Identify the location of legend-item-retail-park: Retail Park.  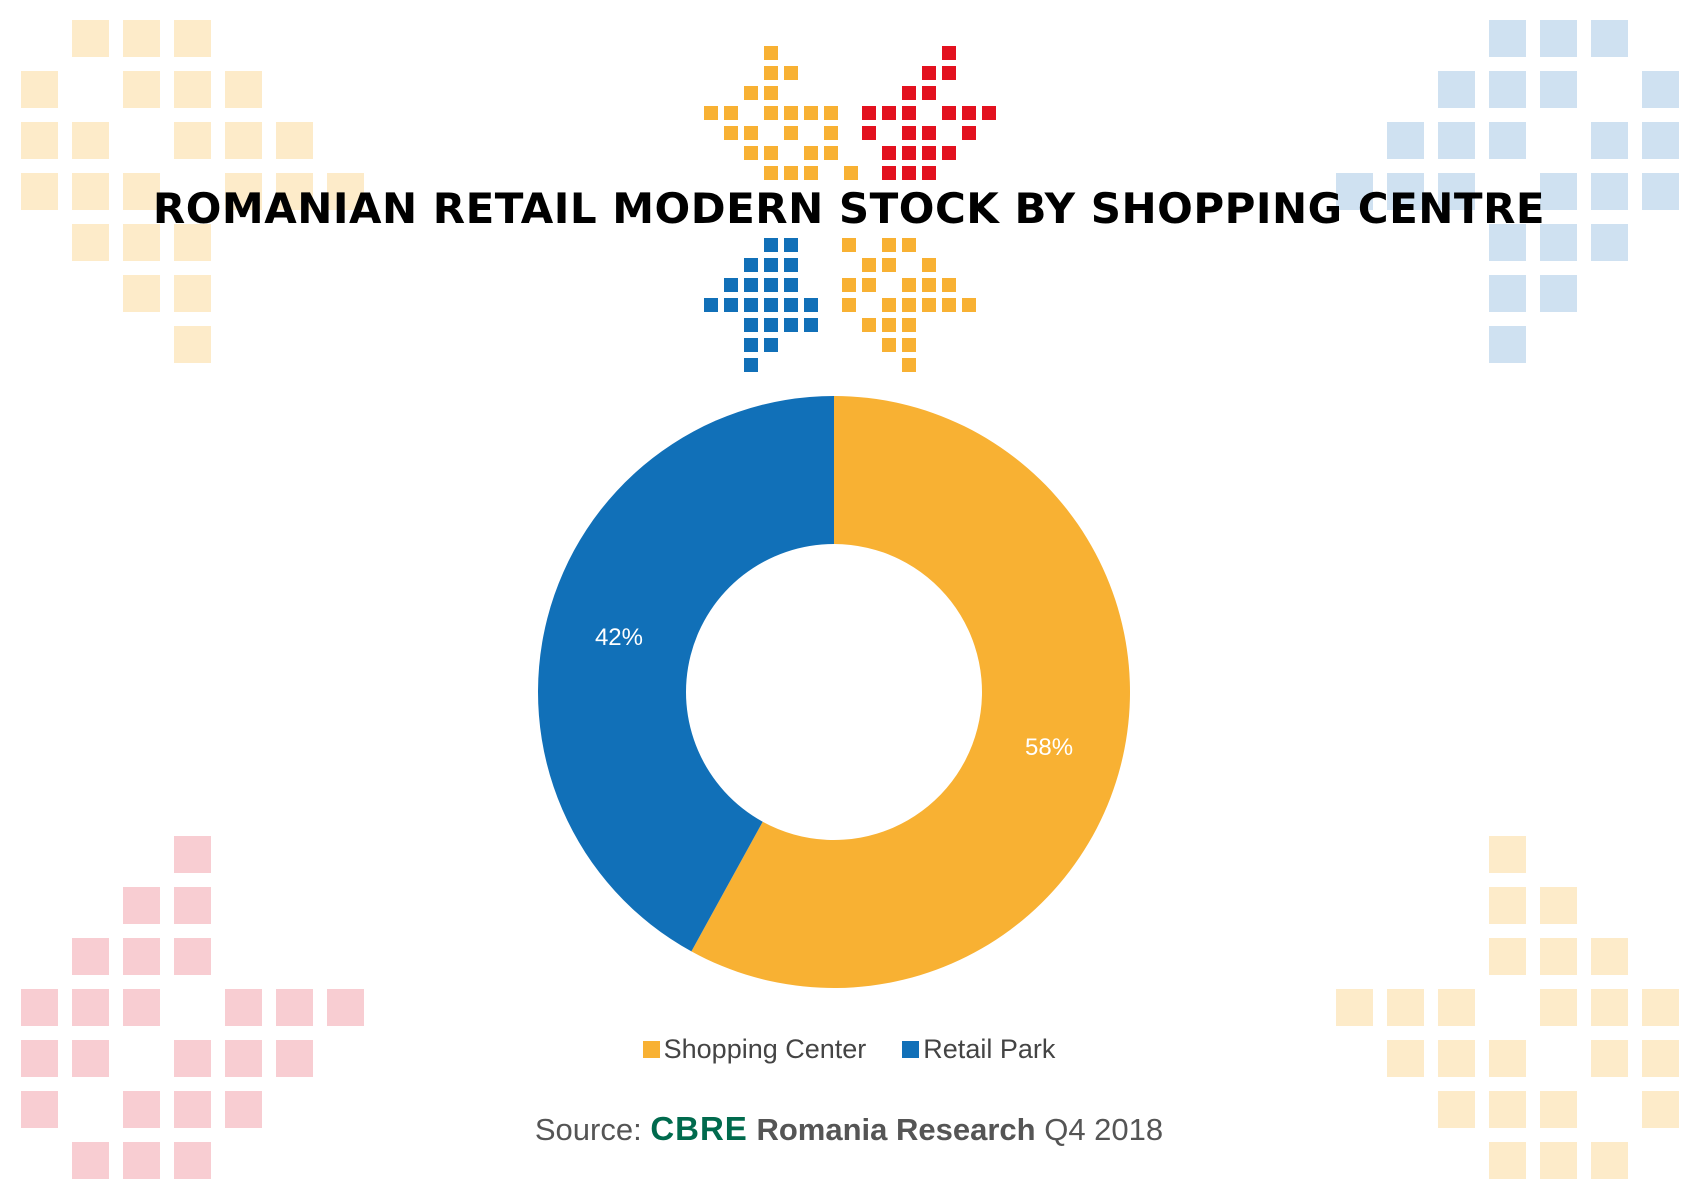
(978, 1049).